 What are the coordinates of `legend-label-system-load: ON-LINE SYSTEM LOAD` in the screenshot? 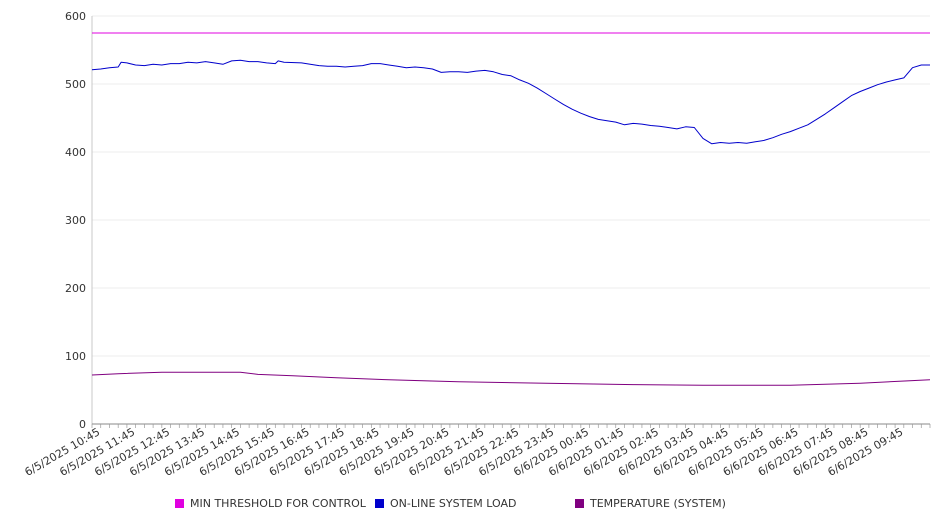 It's located at (453, 503).